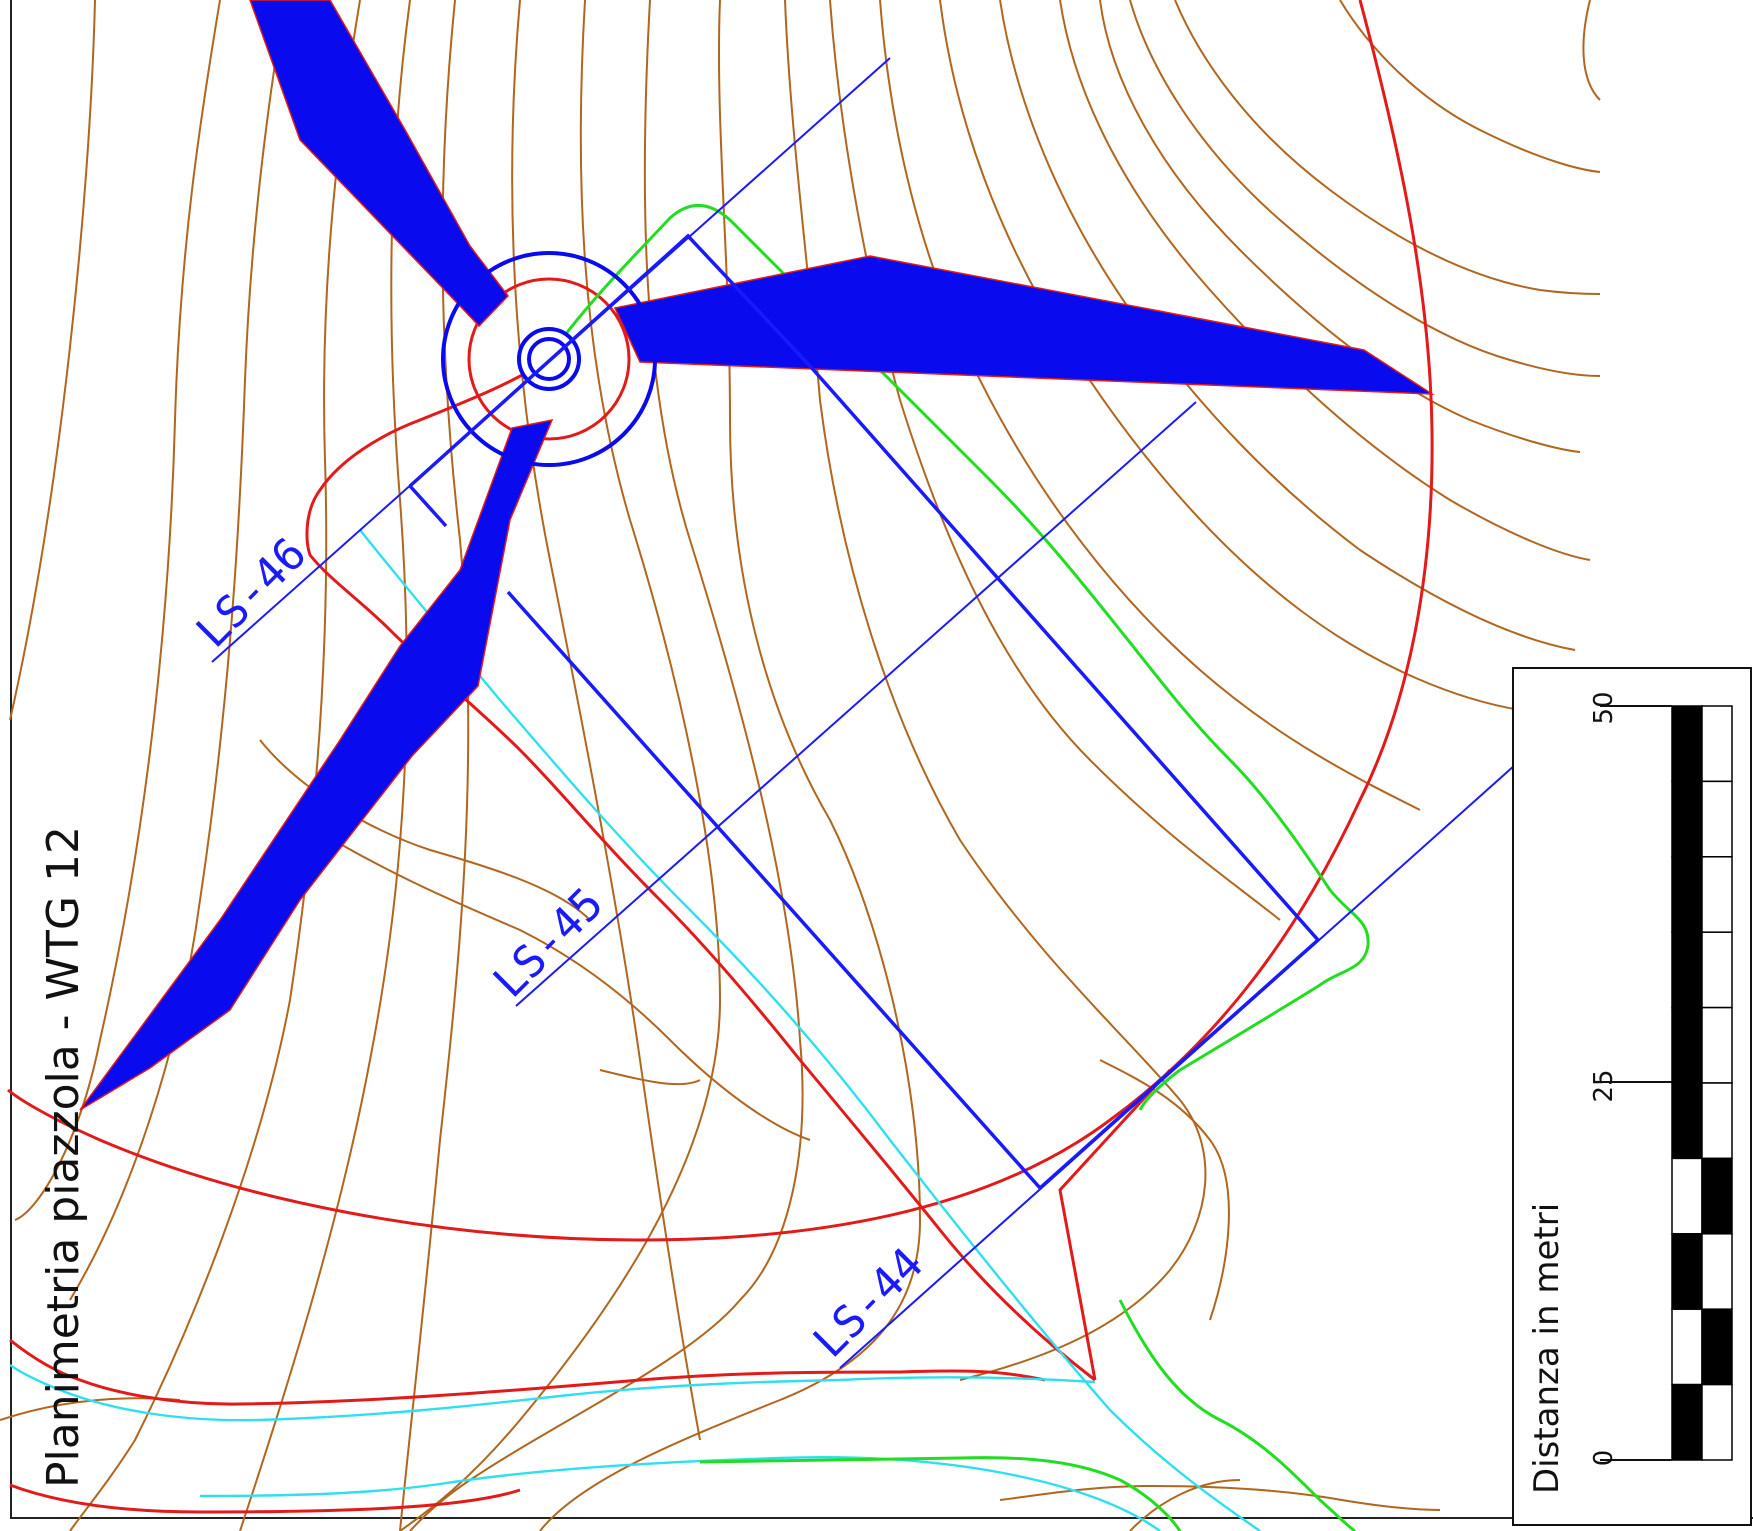 This screenshot has height=1531, width=1753. What do you see at coordinates (1604, 1458) in the screenshot?
I see `scale-tick-label-0: 0` at bounding box center [1604, 1458].